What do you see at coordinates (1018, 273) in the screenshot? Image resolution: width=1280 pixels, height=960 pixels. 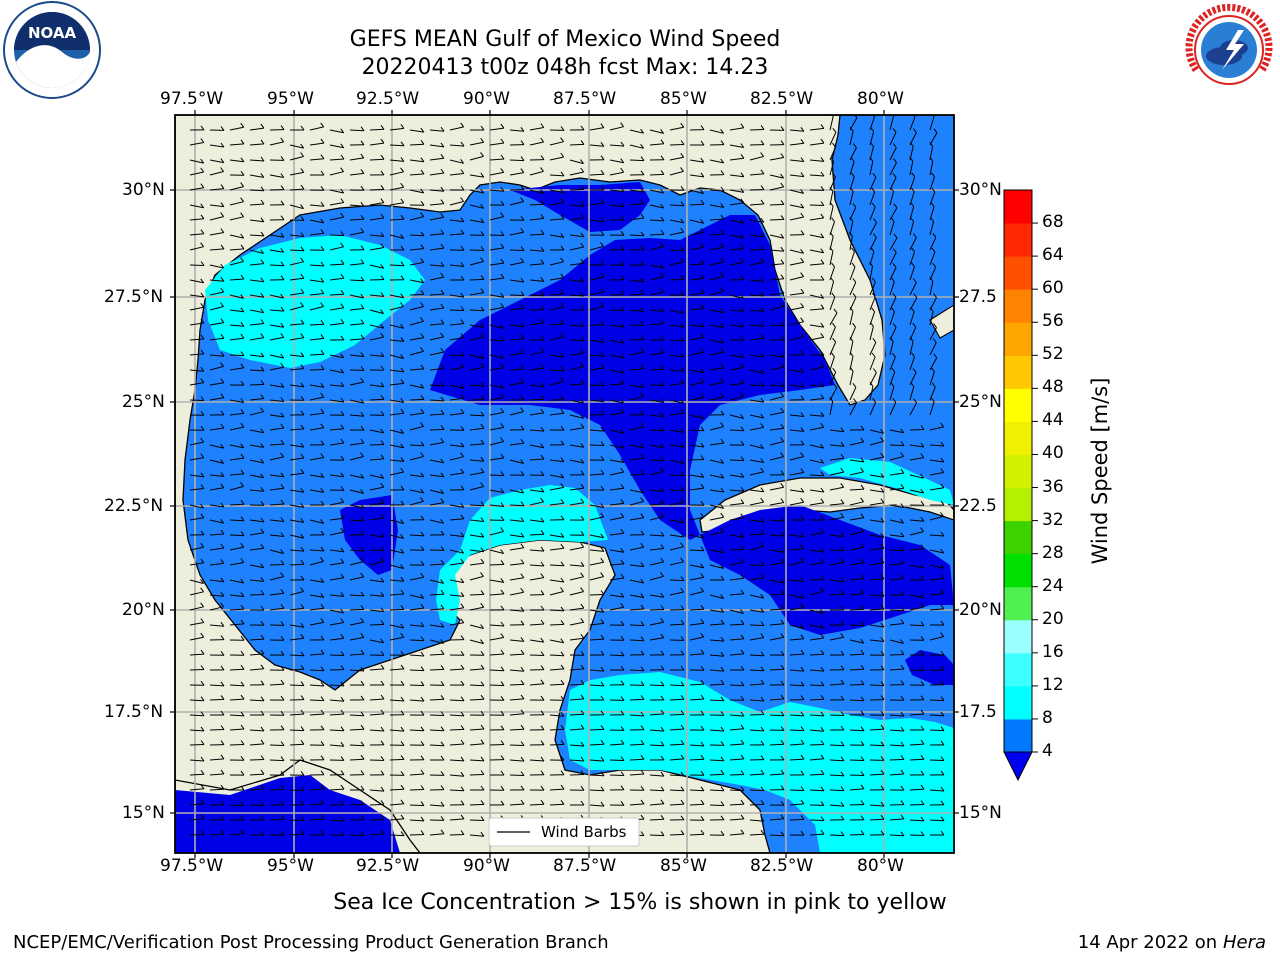 I see `colorbar-segment` at bounding box center [1018, 273].